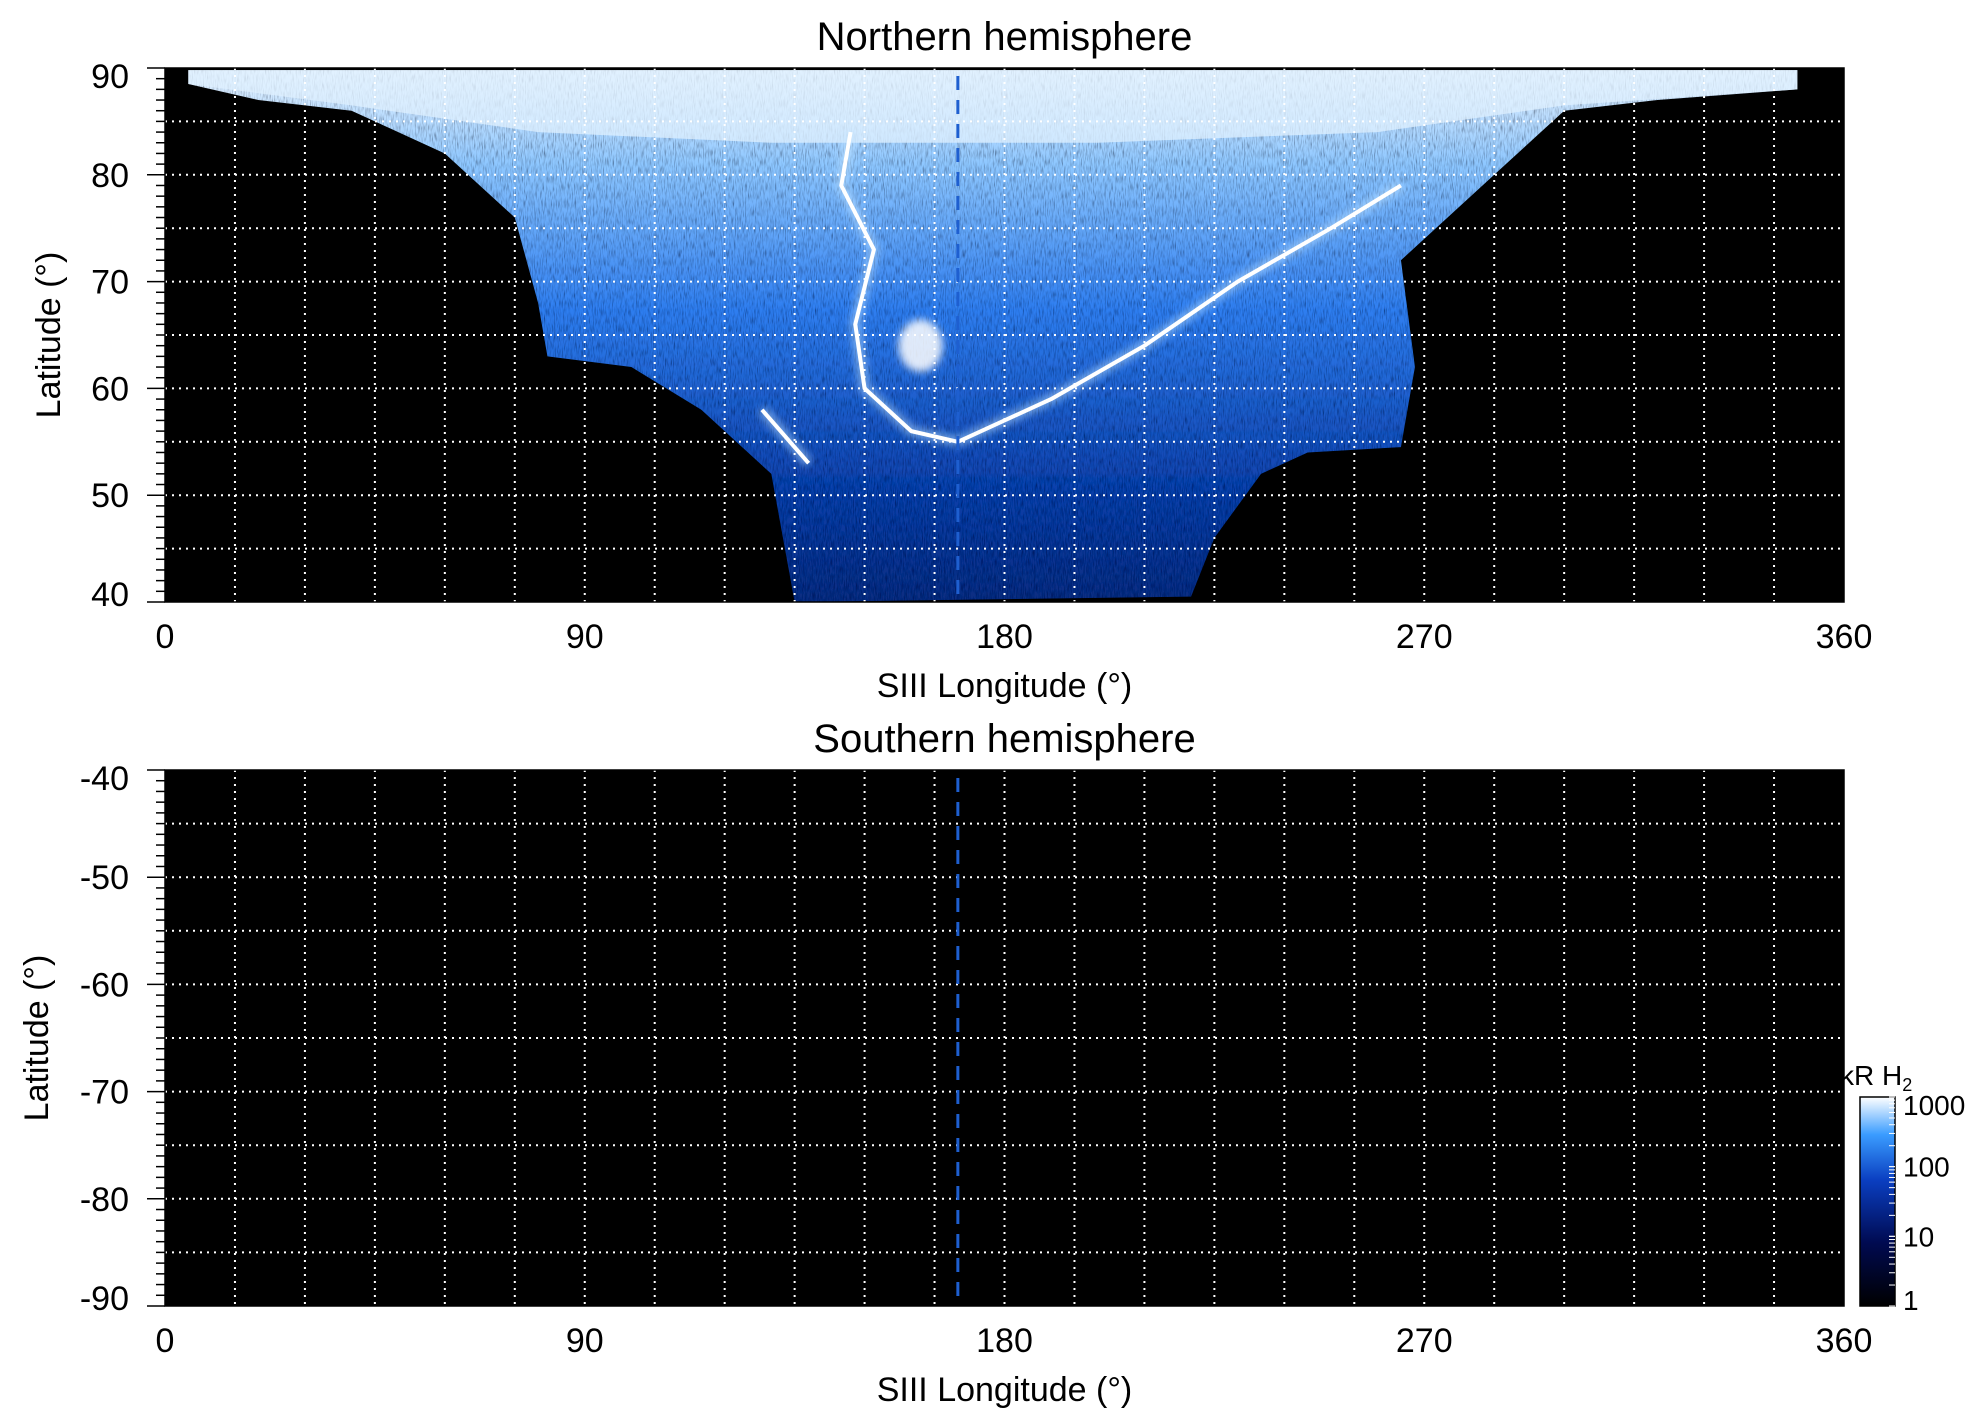  Describe the element at coordinates (1926, 1167) in the screenshot. I see `colorbar-tick-label: 100` at that location.